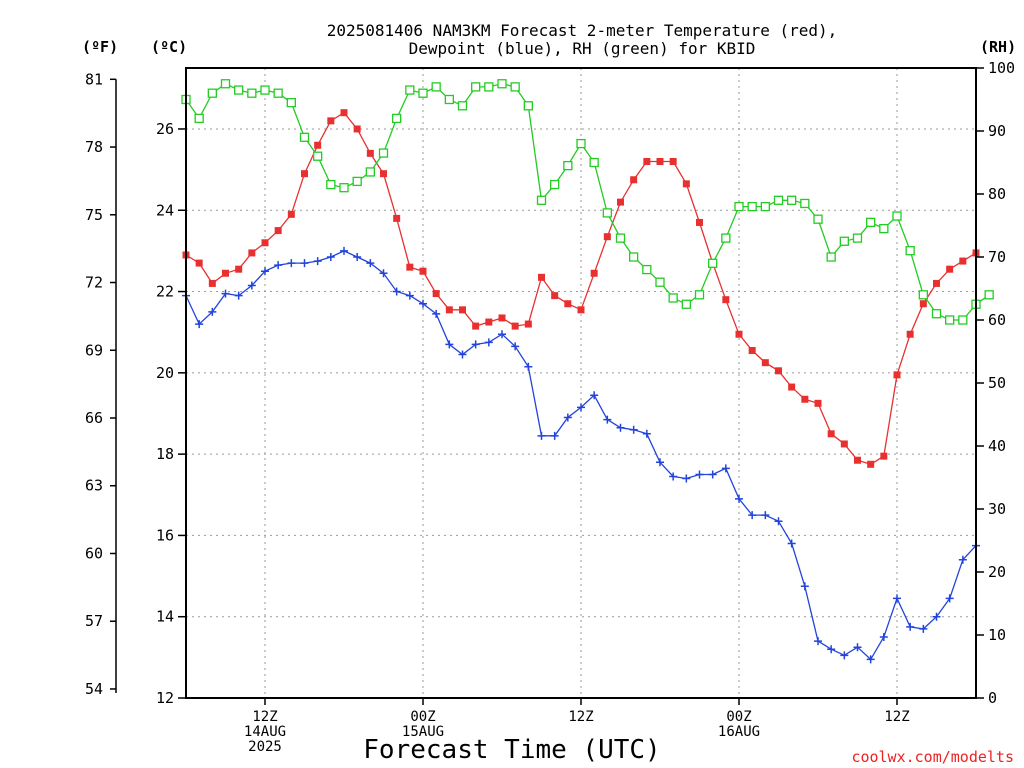 This screenshot has width=1024, height=768. What do you see at coordinates (94, 350) in the screenshot?
I see `fahrenheit-tick-label: 69` at bounding box center [94, 350].